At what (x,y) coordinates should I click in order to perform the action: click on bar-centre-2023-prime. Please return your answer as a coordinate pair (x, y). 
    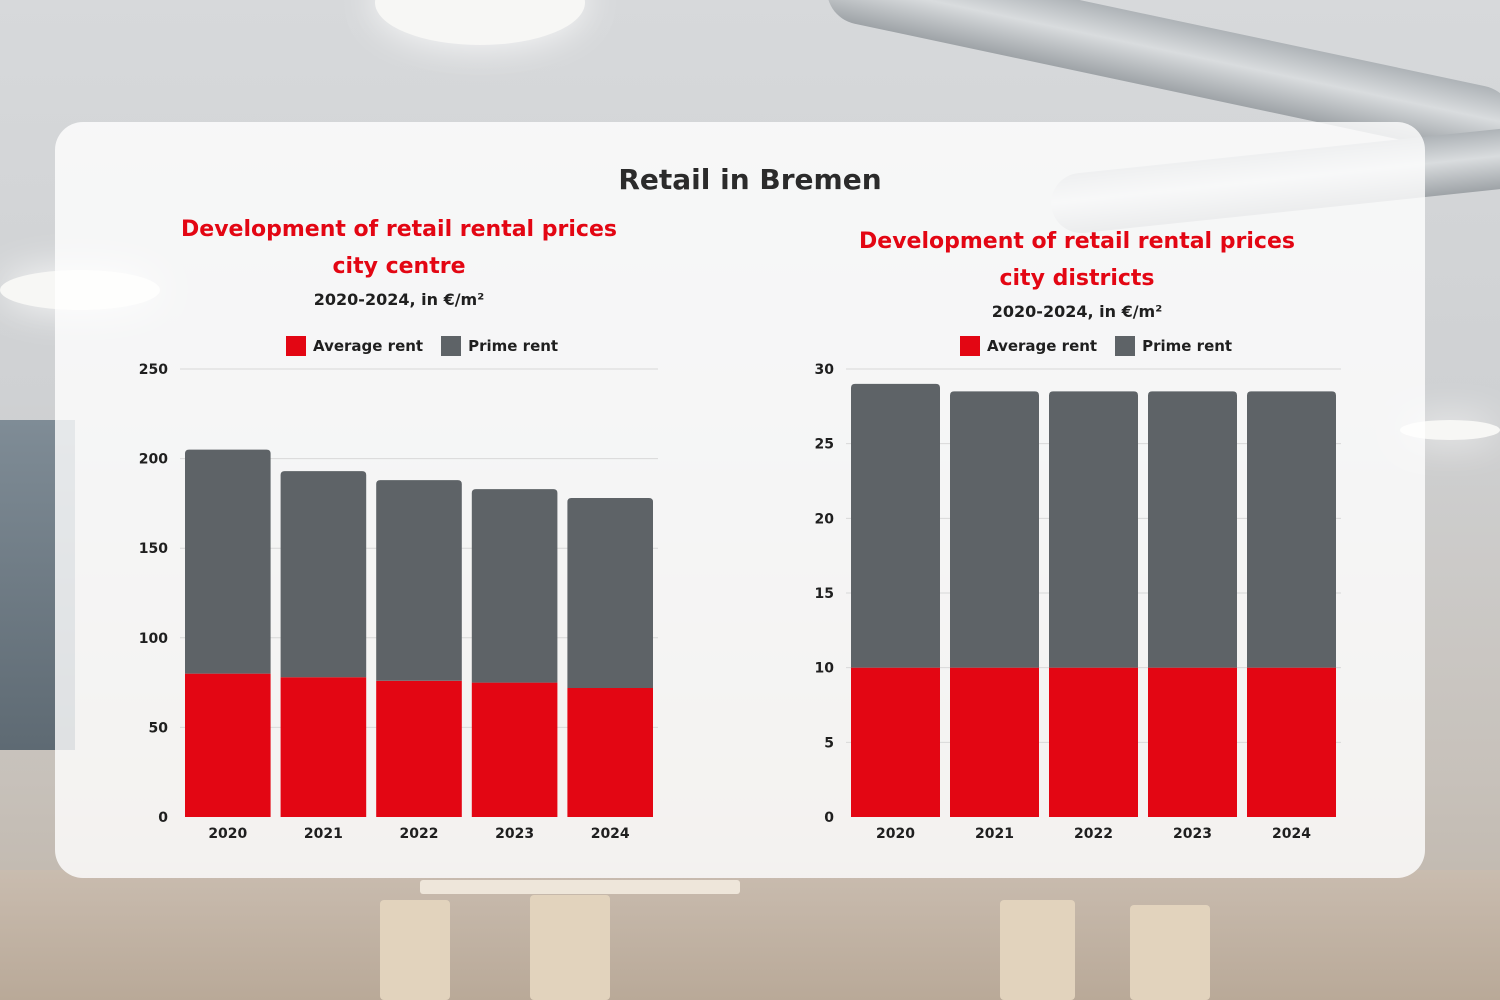
    Looking at the image, I should click on (514, 586).